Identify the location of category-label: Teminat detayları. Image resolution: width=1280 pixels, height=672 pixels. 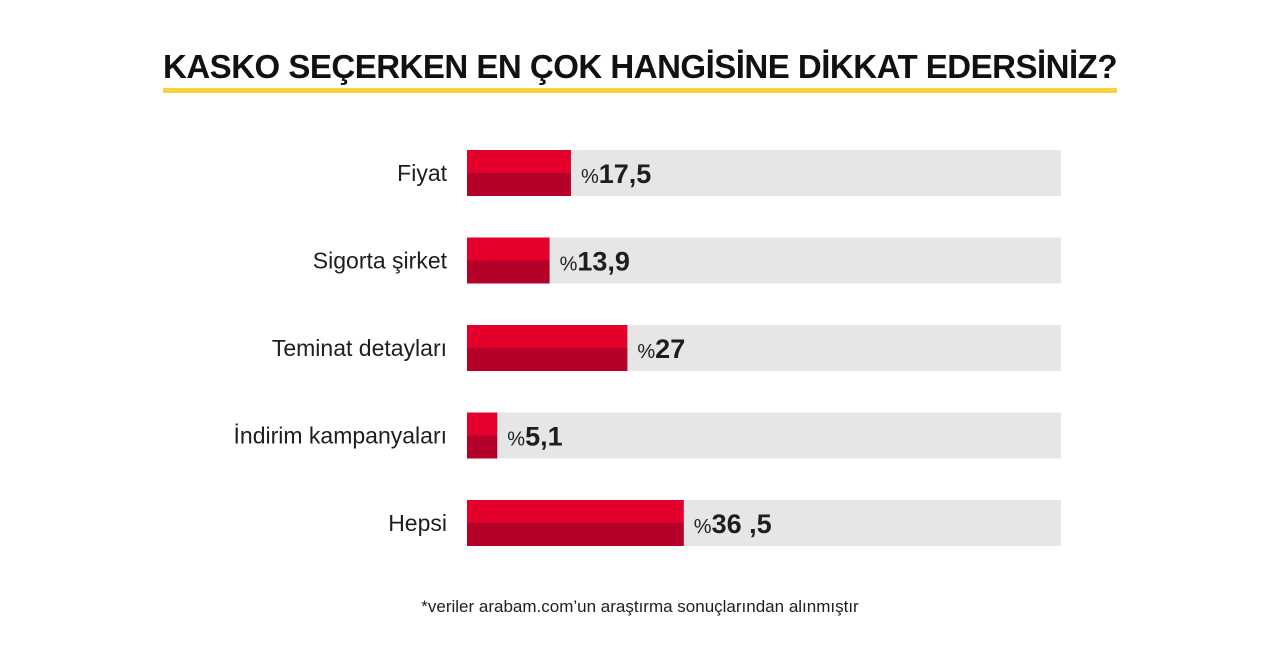
(359, 348).